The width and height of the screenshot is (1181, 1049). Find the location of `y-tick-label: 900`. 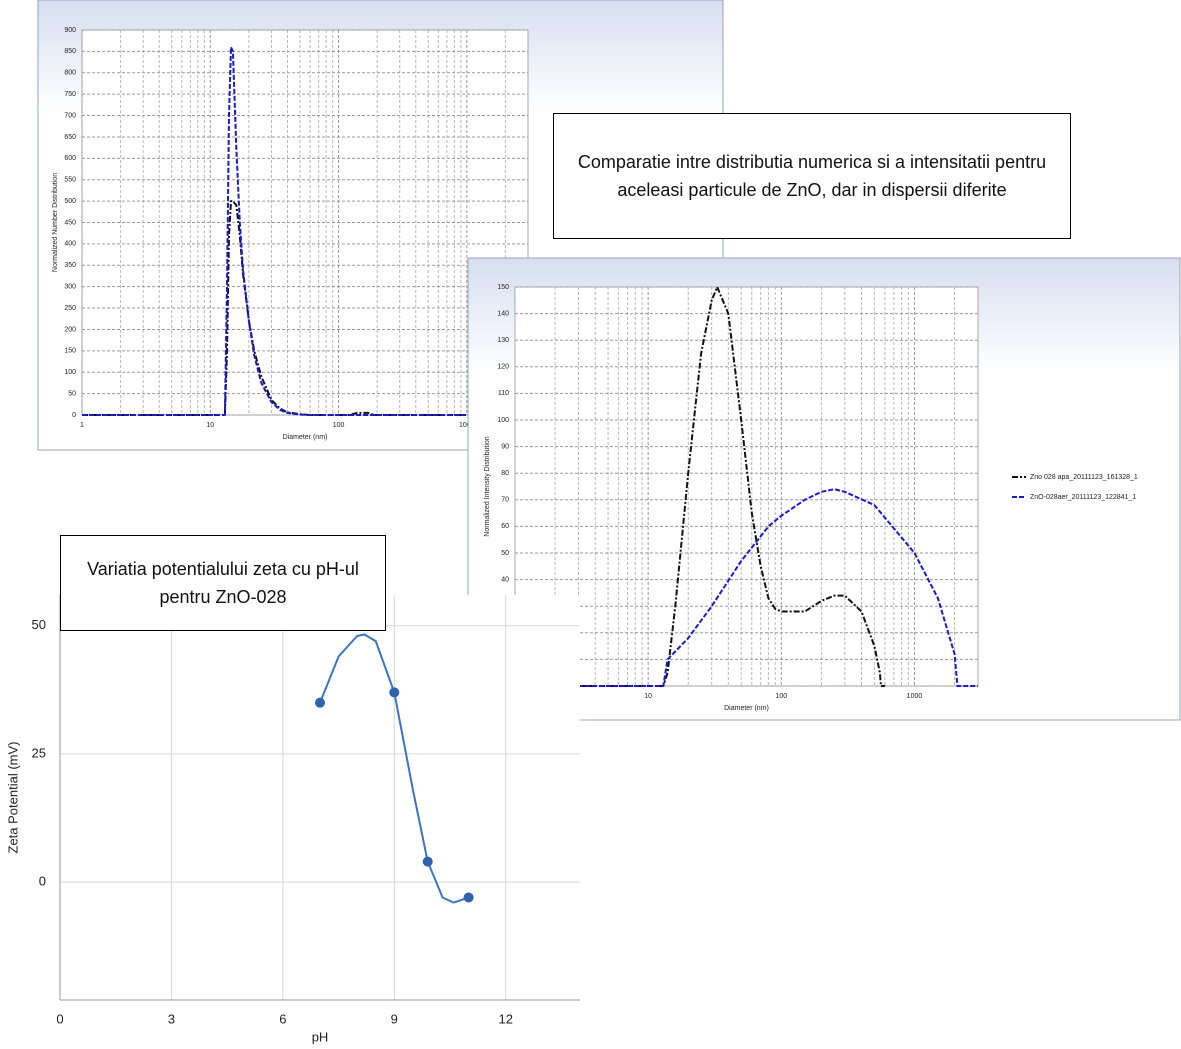

y-tick-label: 900 is located at coordinates (70, 30).